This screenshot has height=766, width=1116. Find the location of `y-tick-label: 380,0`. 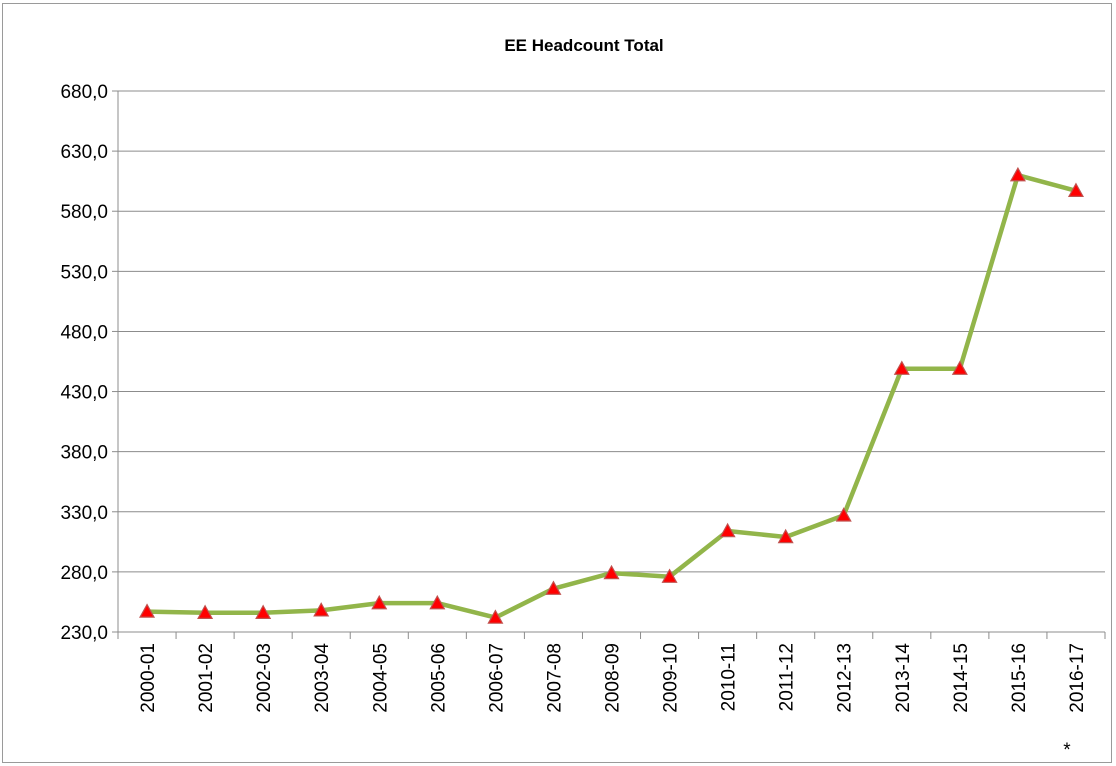

y-tick-label: 380,0 is located at coordinates (84, 453).